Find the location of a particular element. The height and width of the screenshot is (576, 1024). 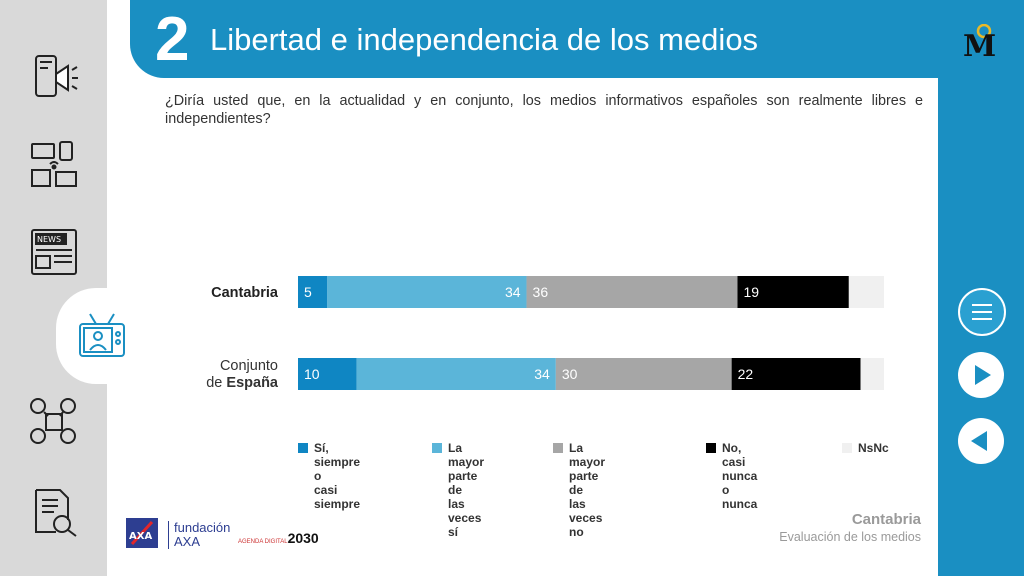

category-label-line2: de España is located at coordinates (242, 383).